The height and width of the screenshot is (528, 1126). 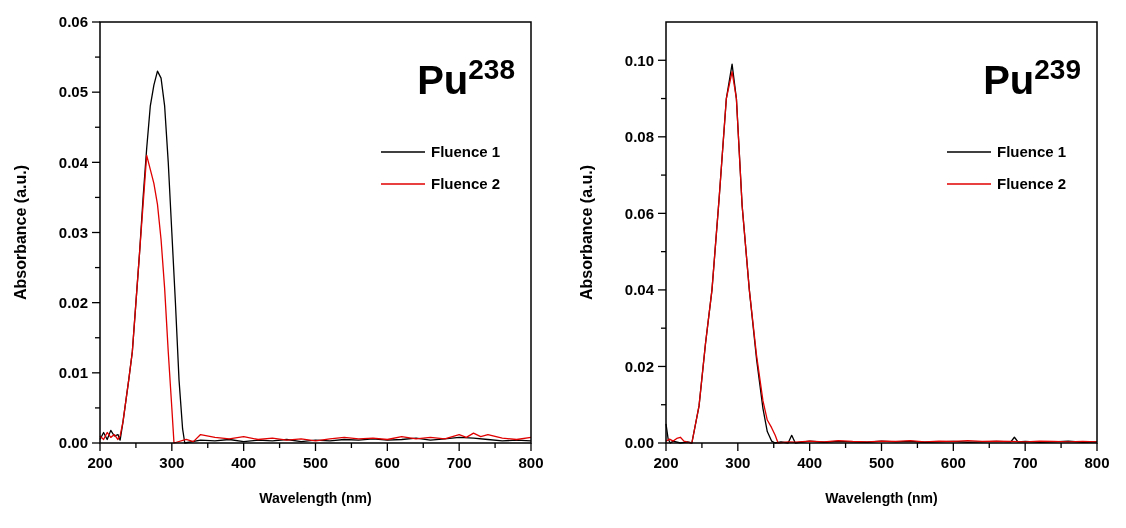 What do you see at coordinates (73, 92) in the screenshot?
I see `y-tick-label: 0.05` at bounding box center [73, 92].